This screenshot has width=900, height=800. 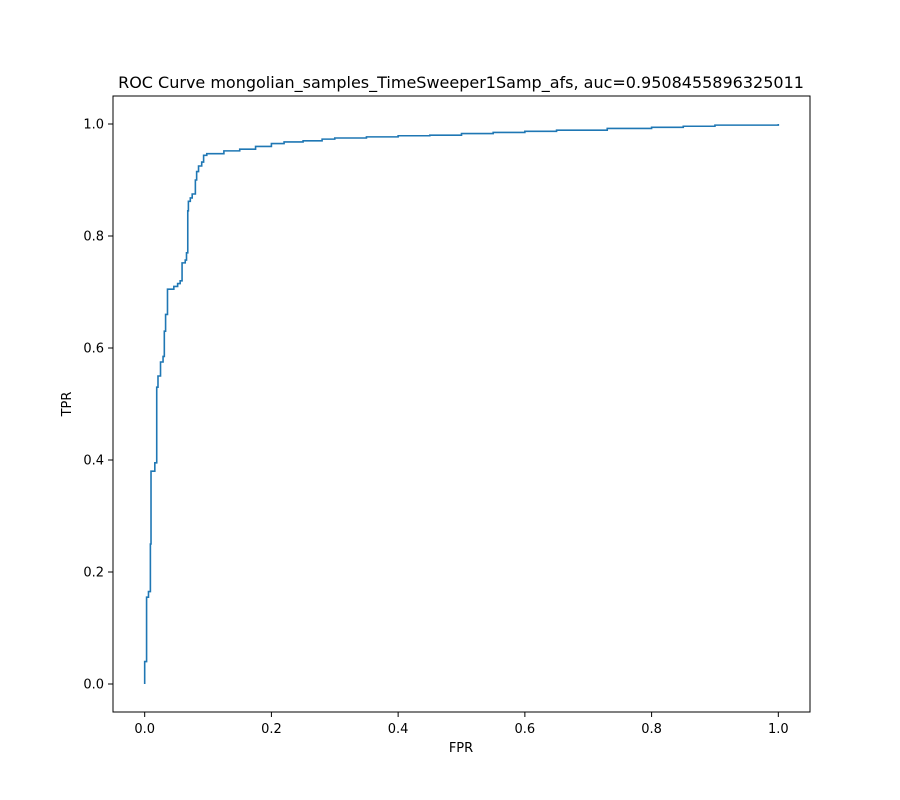 What do you see at coordinates (93, 349) in the screenshot?
I see `y-tick-label: 0.6` at bounding box center [93, 349].